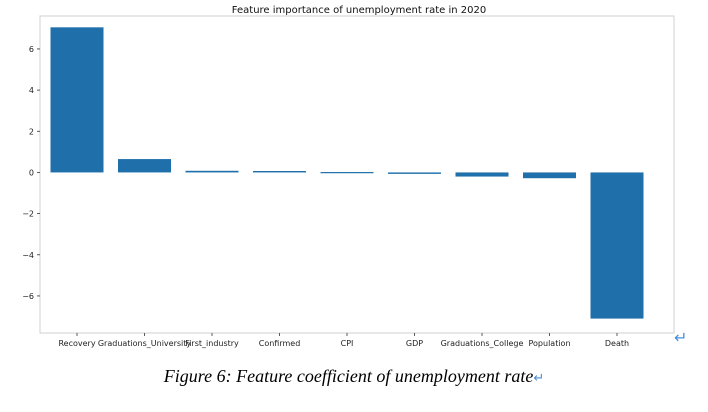  Describe the element at coordinates (28, 214) in the screenshot. I see `y-tick-label: −2` at that location.